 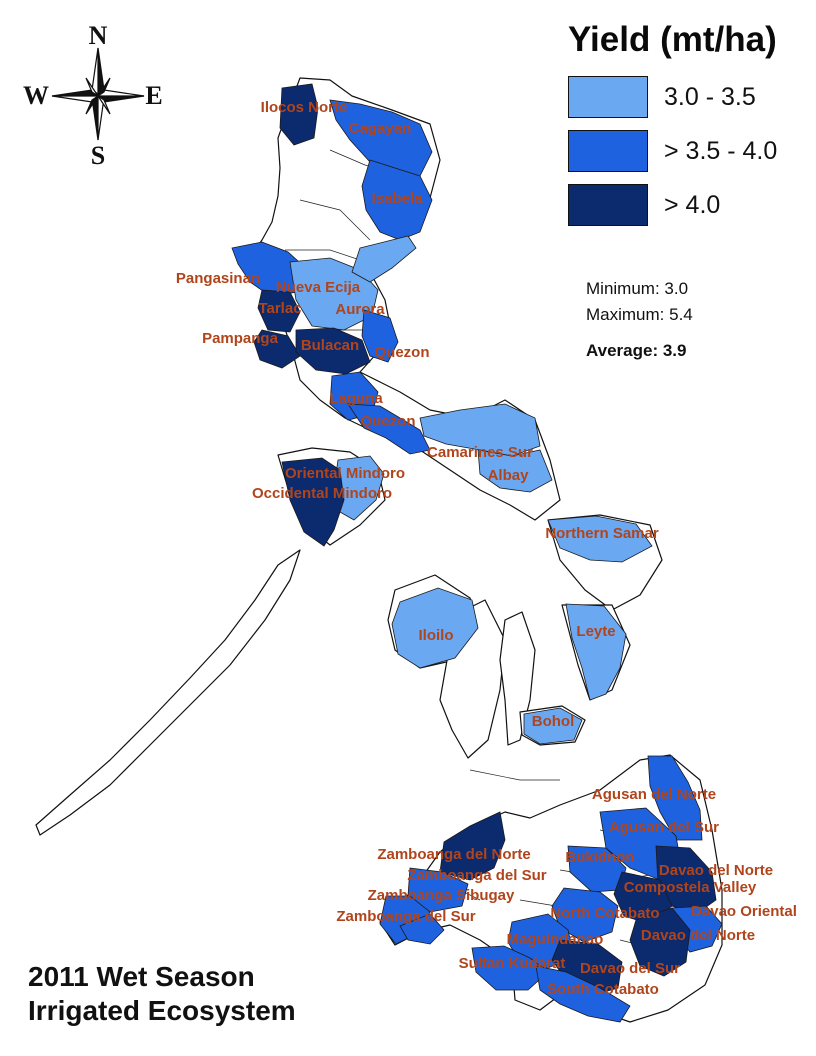 I want to click on province-davao-del-norte, so click(x=660, y=942).